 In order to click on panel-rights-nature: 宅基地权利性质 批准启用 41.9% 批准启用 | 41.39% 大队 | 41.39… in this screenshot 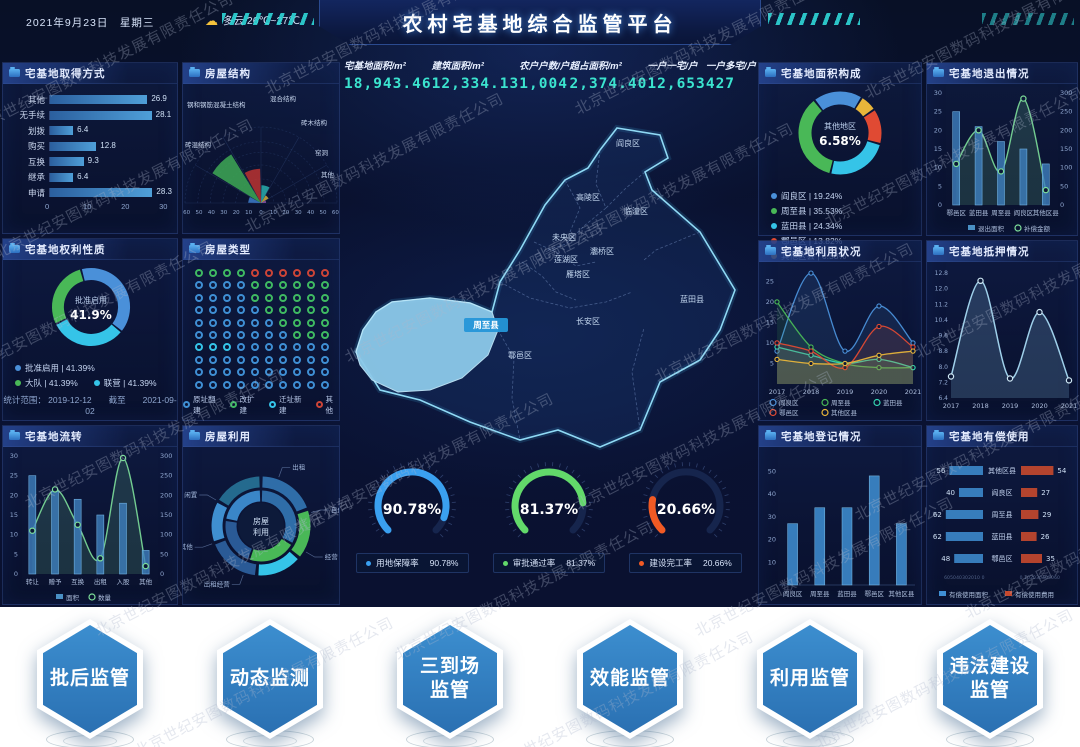, I will do `click(90, 329)`.